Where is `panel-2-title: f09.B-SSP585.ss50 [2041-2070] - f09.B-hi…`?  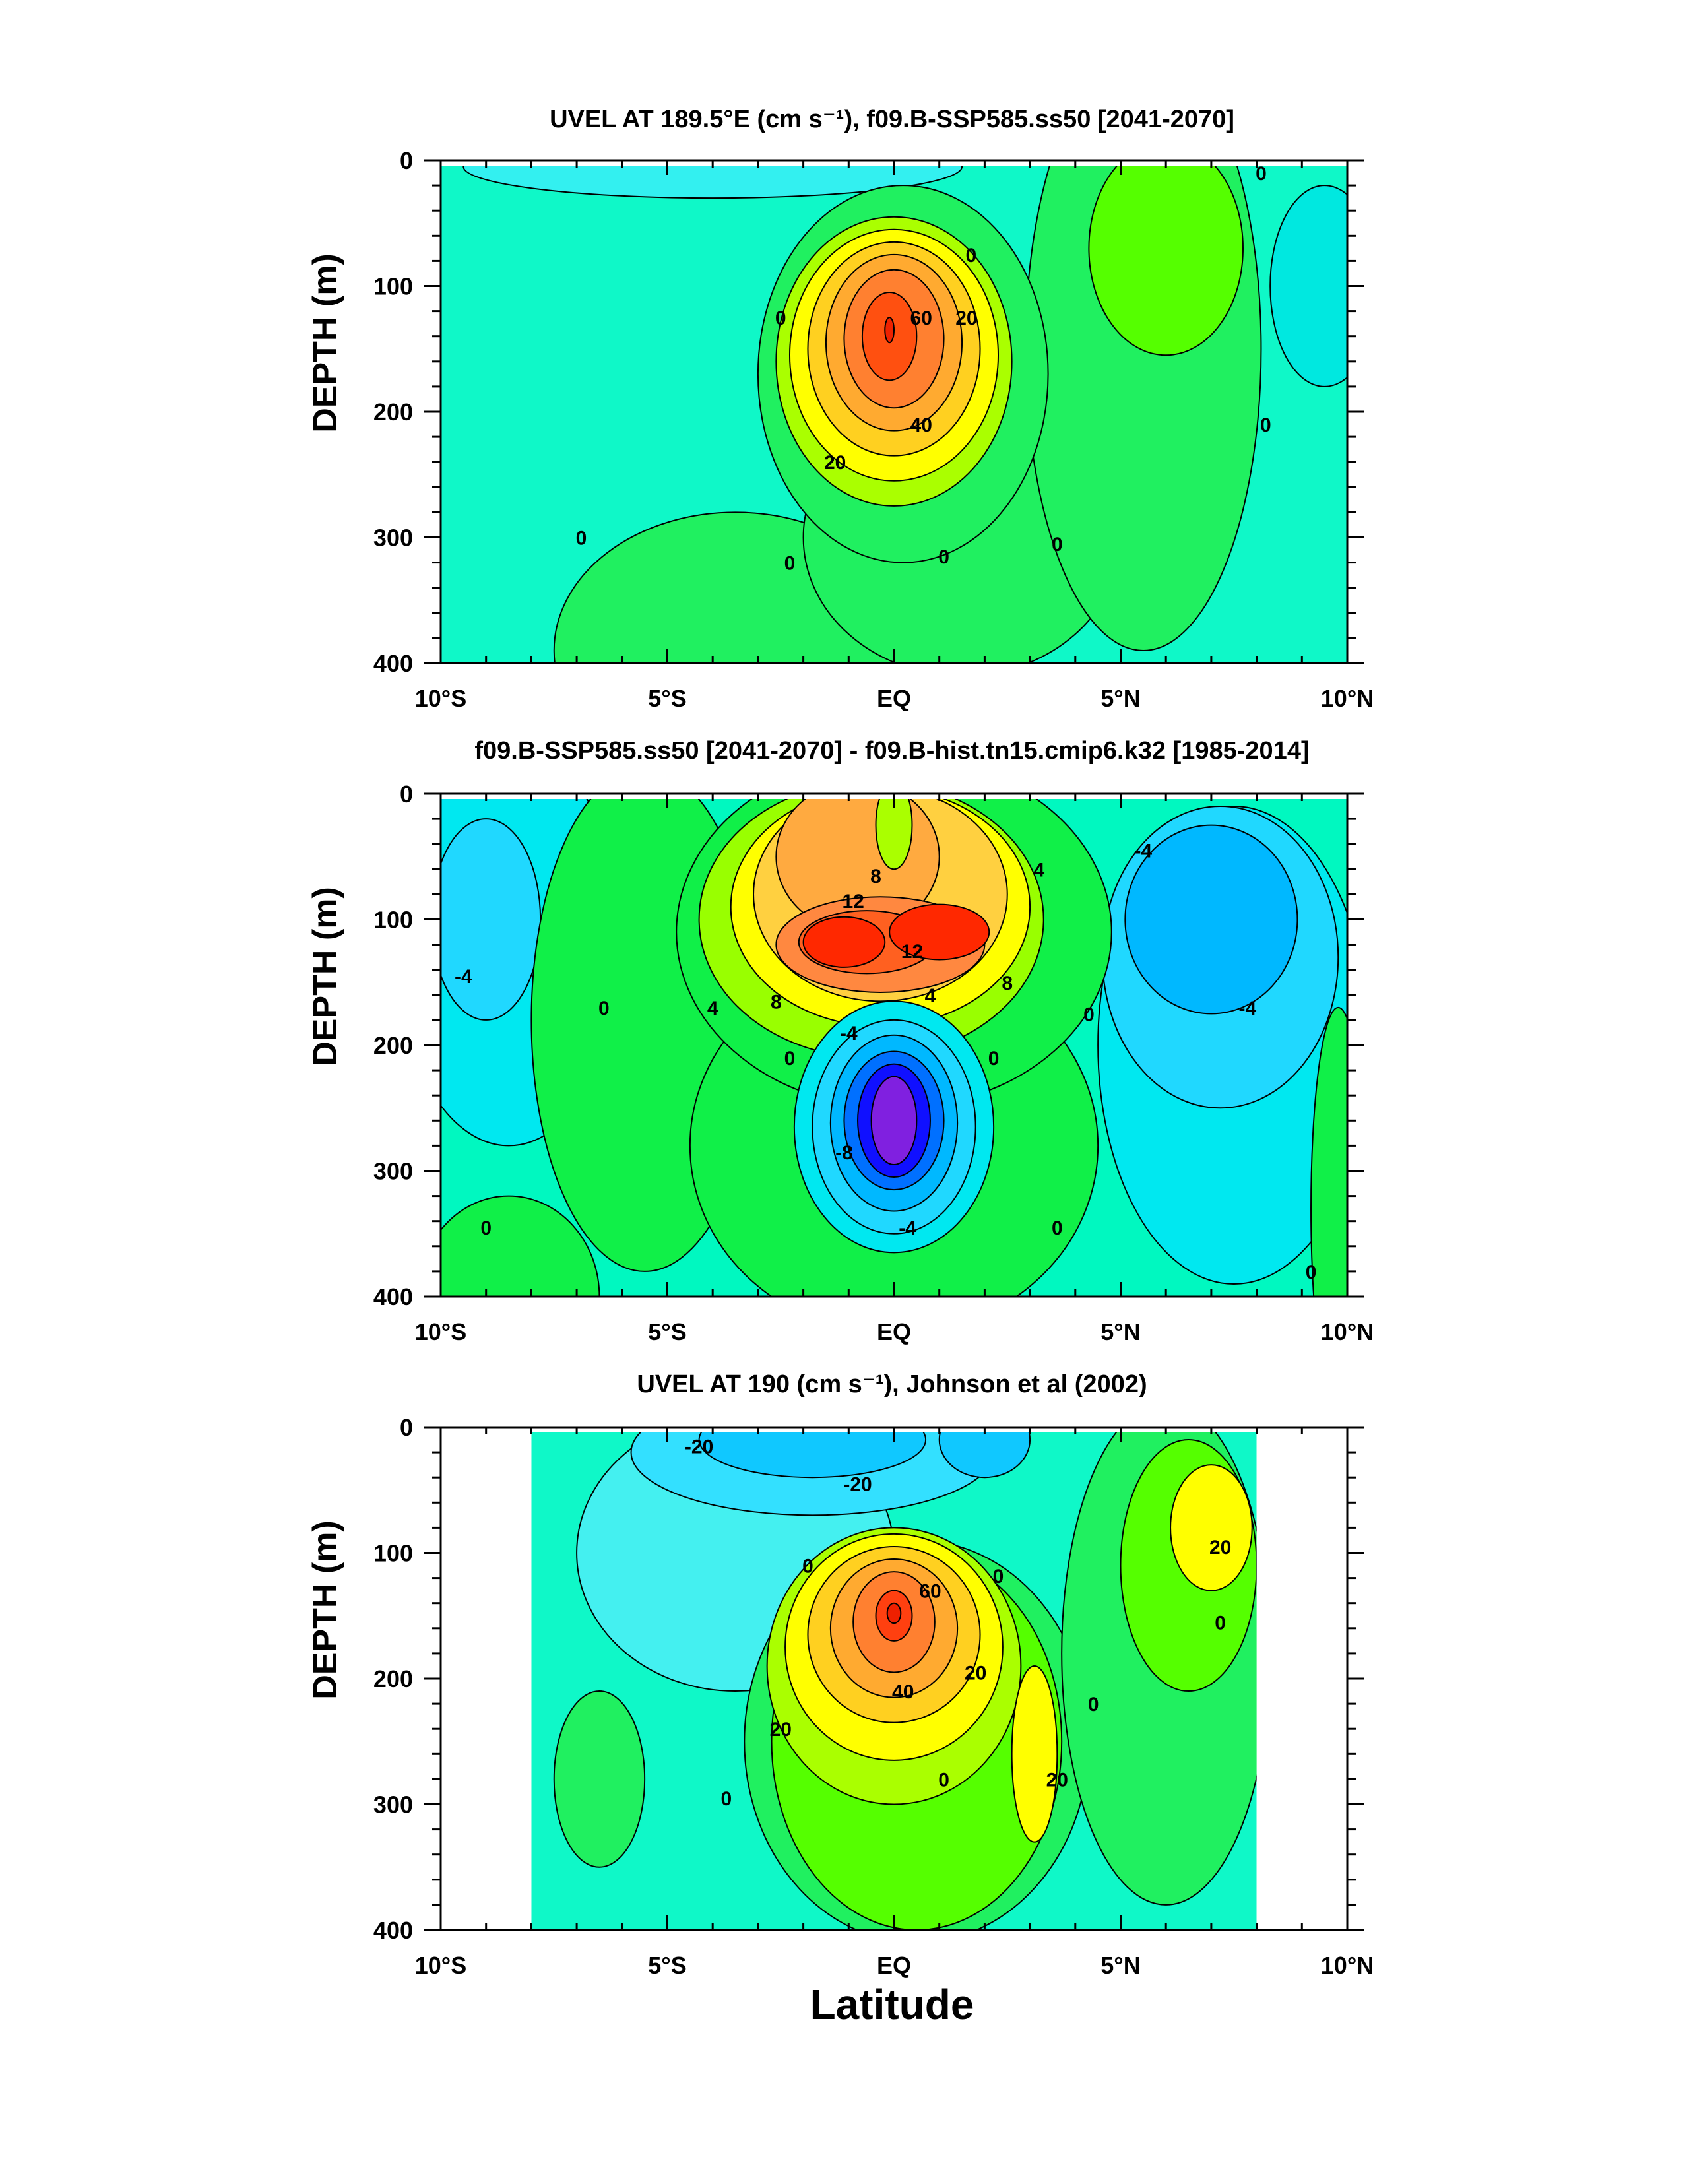
panel-2-title: f09.B-SSP585.ss50 [2041-2070] - f09.B-hi… is located at coordinates (892, 751).